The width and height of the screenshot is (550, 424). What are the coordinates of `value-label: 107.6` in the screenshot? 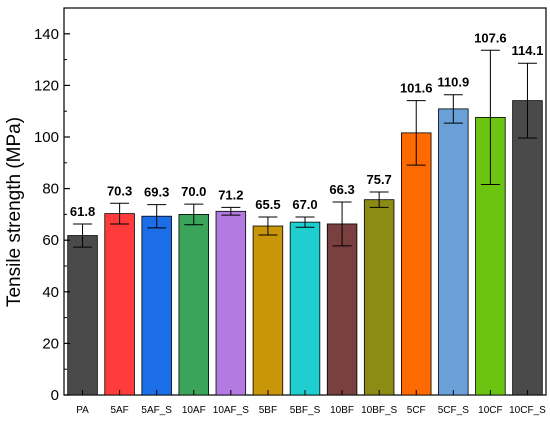 It's located at (490, 37).